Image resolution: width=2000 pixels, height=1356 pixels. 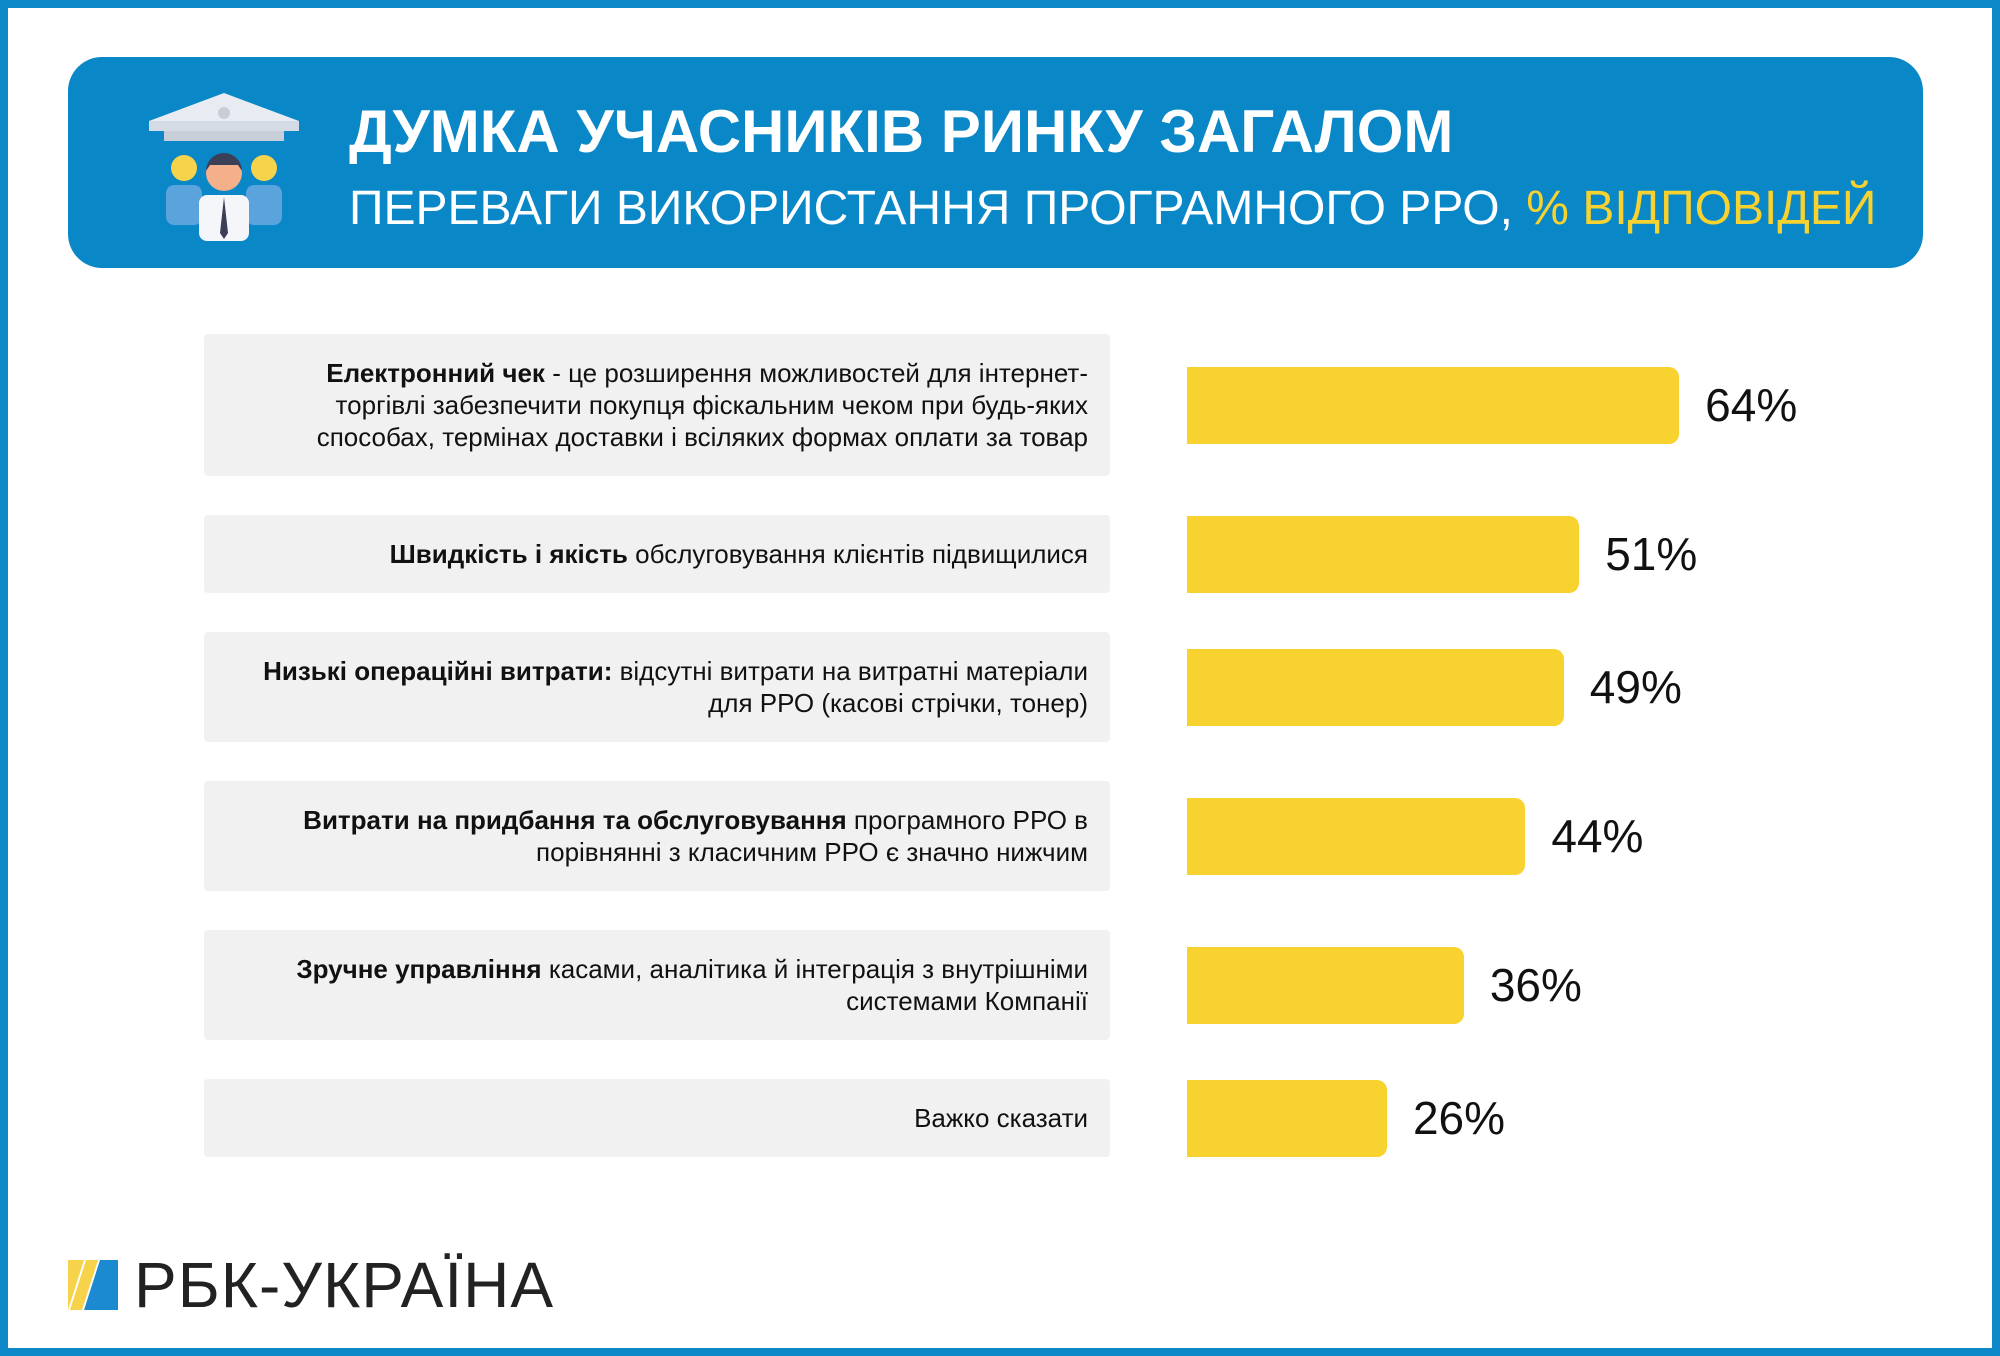 I want to click on bar-row: Важко сказати 26%, so click(x=1000, y=1118).